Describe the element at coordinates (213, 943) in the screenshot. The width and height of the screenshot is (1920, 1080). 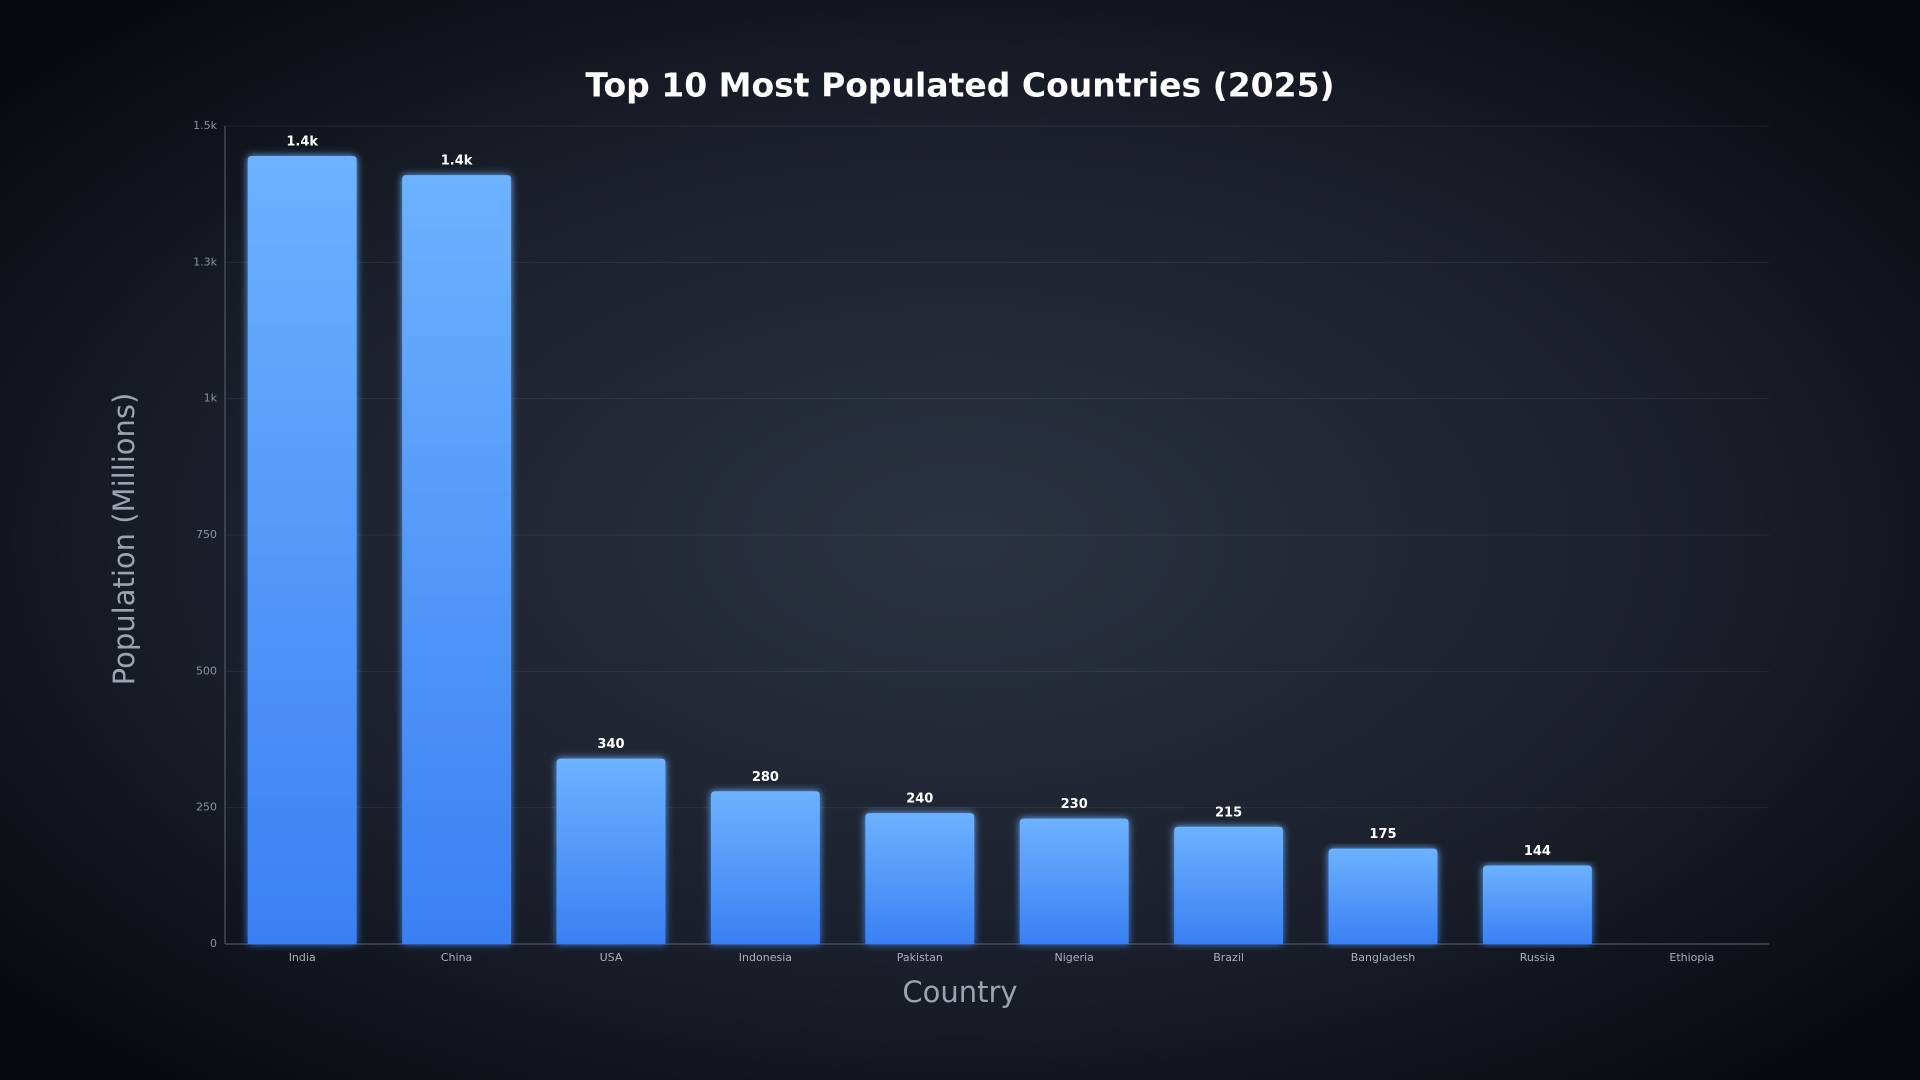
I see `y-tick-label: 0` at that location.